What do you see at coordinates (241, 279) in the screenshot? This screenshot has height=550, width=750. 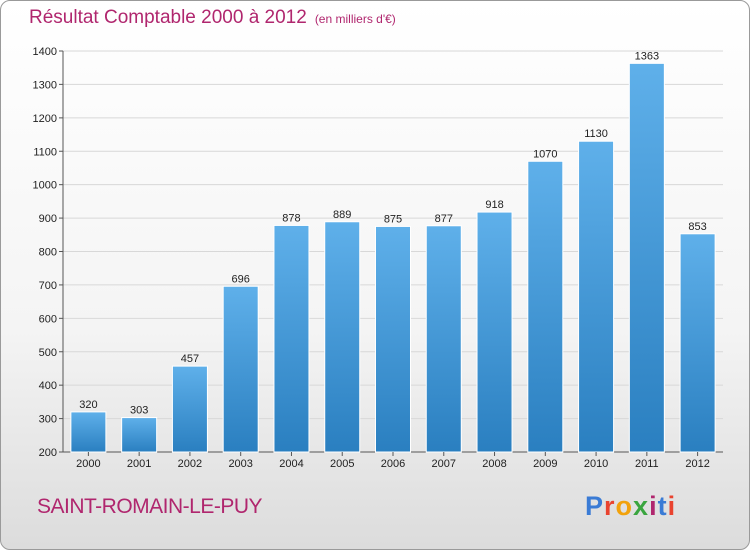 I see `bar-value-label: 696` at bounding box center [241, 279].